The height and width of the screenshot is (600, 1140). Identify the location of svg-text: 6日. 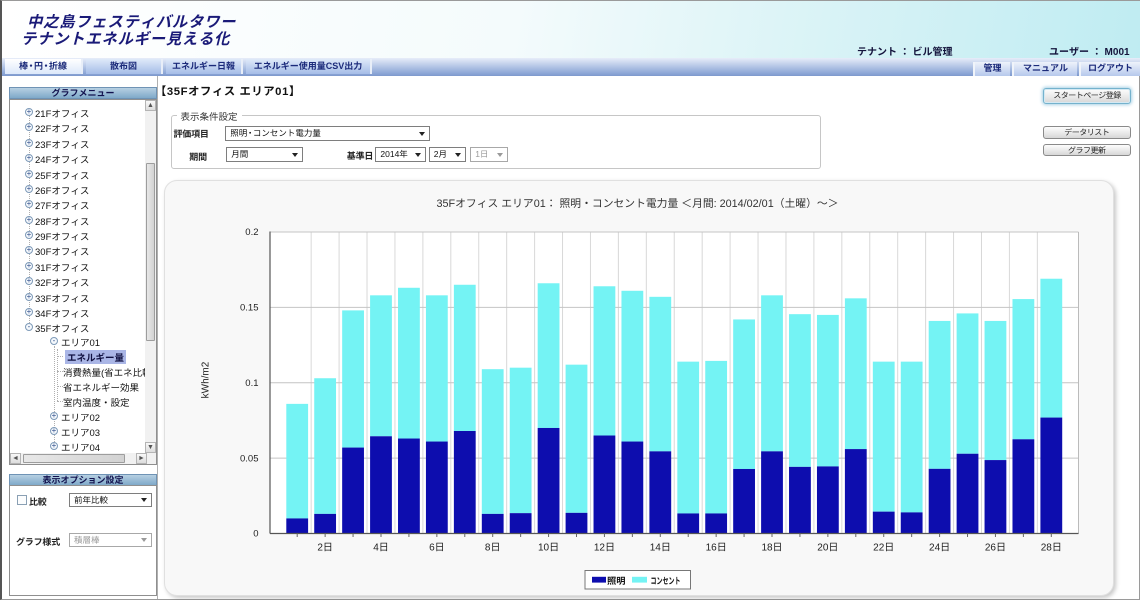
(437, 548).